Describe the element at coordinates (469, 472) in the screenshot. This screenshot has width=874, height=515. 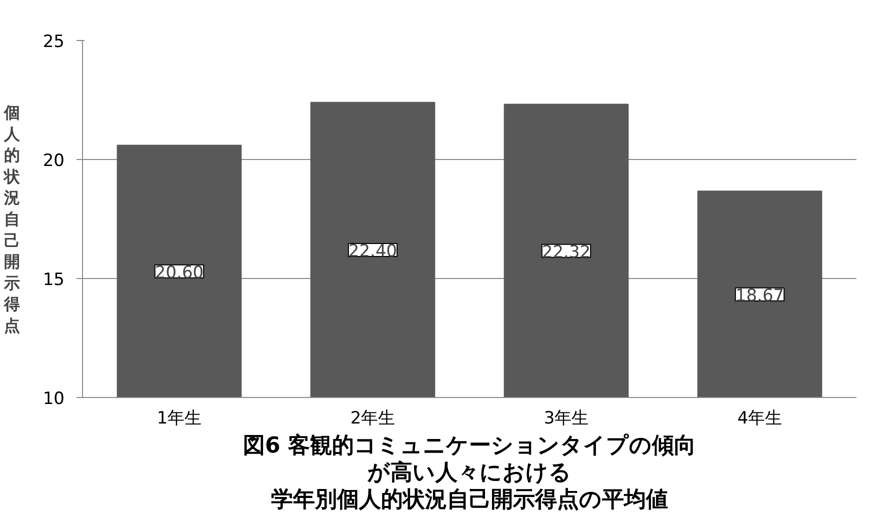
I see `text: 図6 客観的コミュニケーションタイプの傾向が高い人々における学年別個人的状況自己開示得点の平均値` at that location.